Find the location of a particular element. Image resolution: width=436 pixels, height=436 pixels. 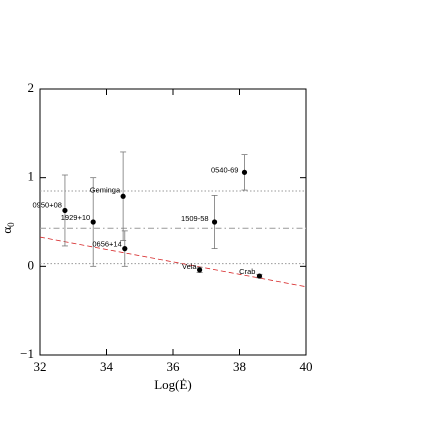

y-tick-label: 2 is located at coordinates (31, 87).